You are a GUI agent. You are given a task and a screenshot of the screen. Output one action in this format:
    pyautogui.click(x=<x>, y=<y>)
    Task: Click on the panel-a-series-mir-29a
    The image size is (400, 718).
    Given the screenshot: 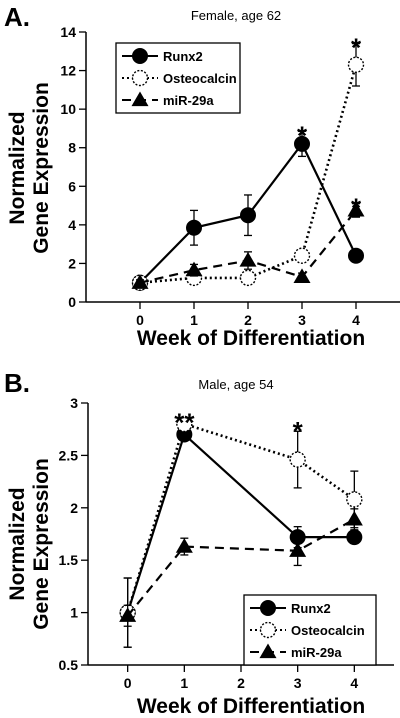 What is the action you would take?
    pyautogui.click(x=248, y=245)
    